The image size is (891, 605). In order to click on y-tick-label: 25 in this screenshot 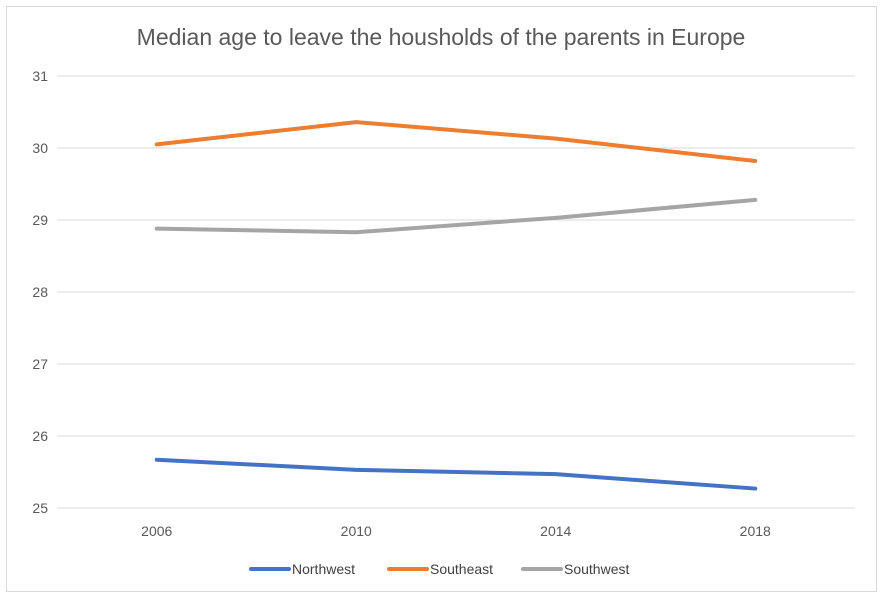, I will do `click(40, 508)`.